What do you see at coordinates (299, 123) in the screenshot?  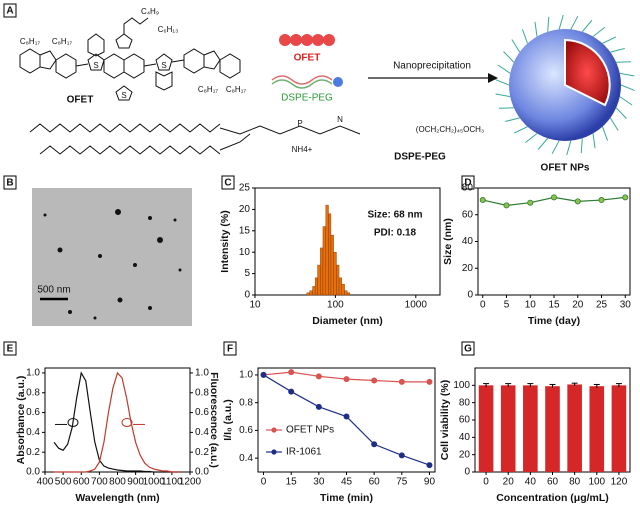 I see `atom: P` at bounding box center [299, 123].